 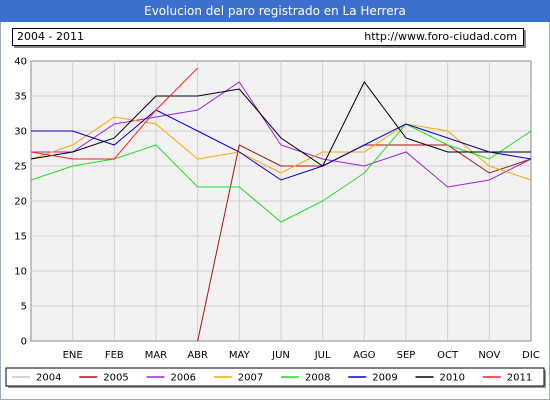 What do you see at coordinates (448, 355) in the screenshot?
I see `x-tick-label: OCT` at bounding box center [448, 355].